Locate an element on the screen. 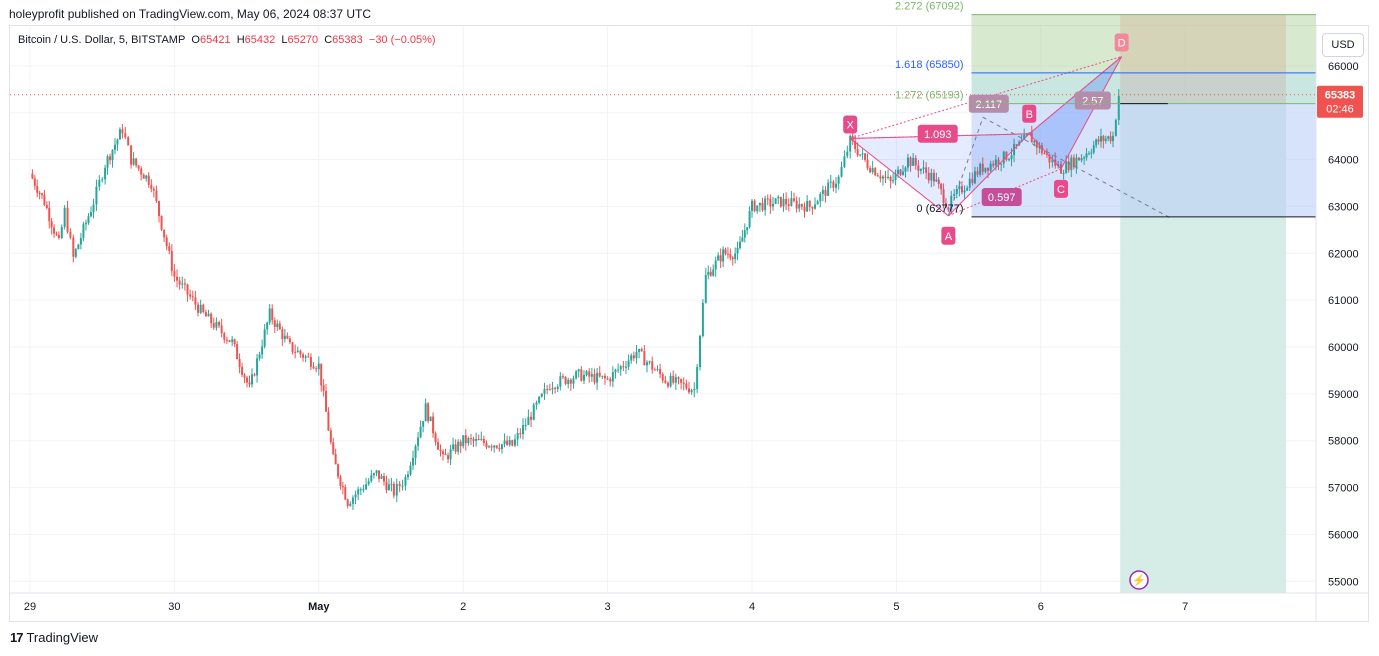  ratio-bd-label: 2.57 is located at coordinates (1092, 102).